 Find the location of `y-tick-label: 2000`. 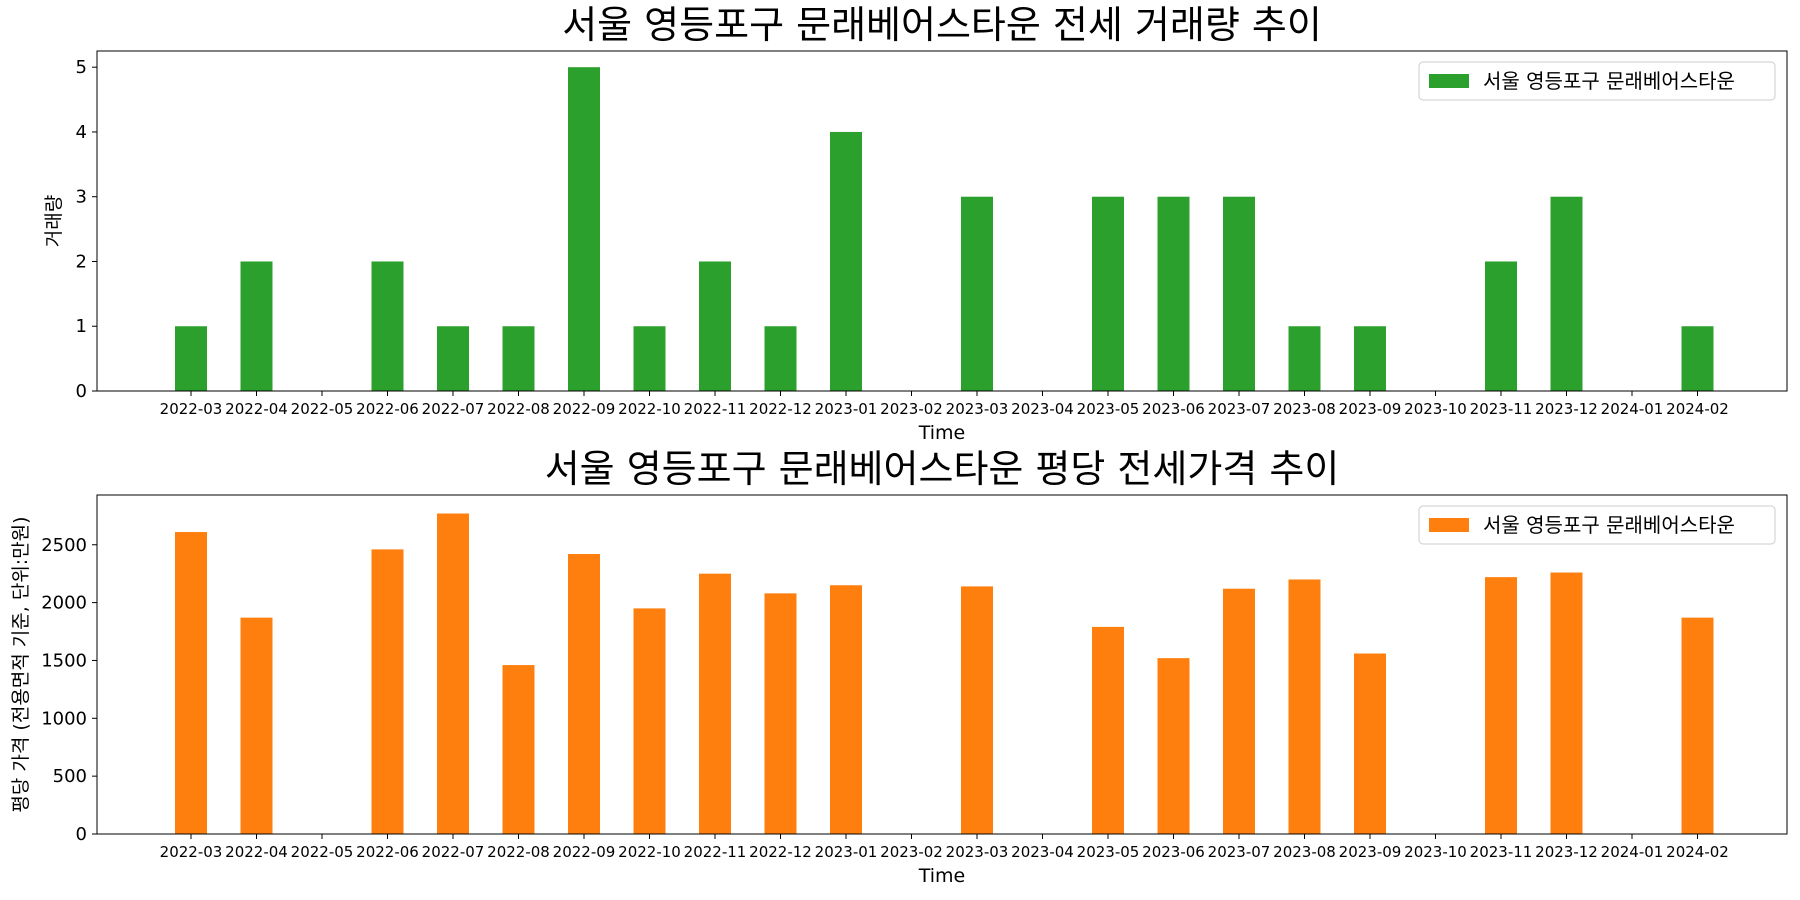

y-tick-label: 2000 is located at coordinates (64, 603).